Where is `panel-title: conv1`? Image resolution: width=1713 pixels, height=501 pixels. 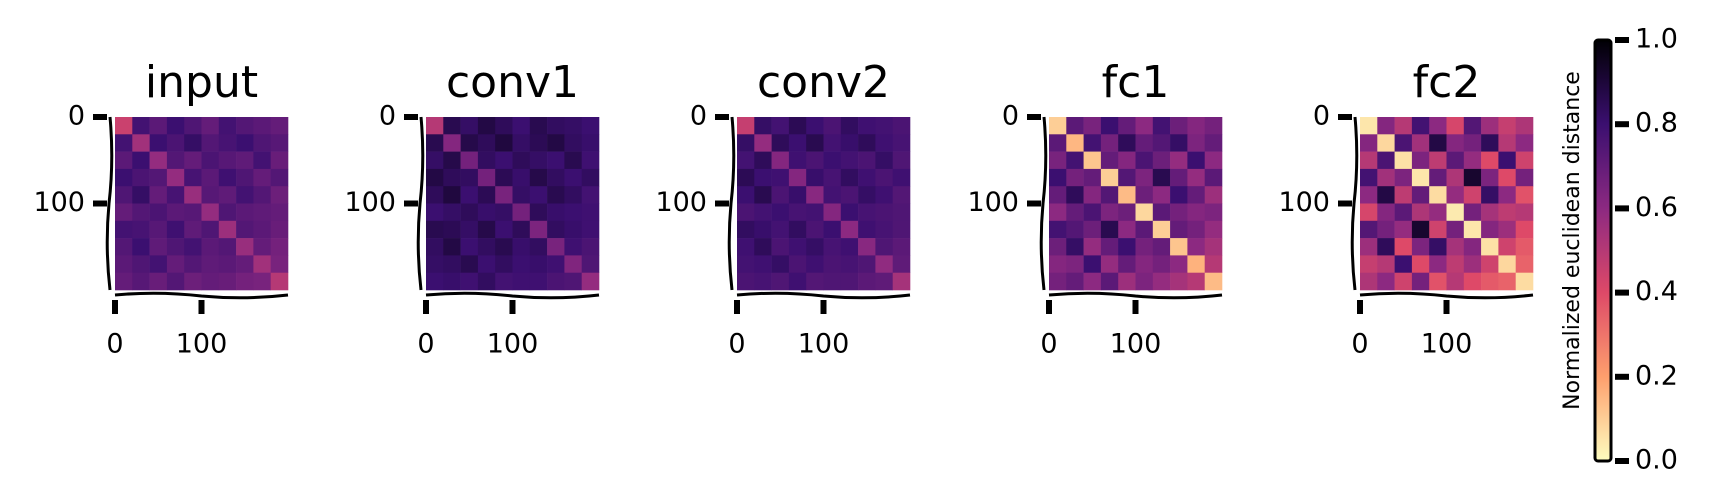 panel-title: conv1 is located at coordinates (512, 82).